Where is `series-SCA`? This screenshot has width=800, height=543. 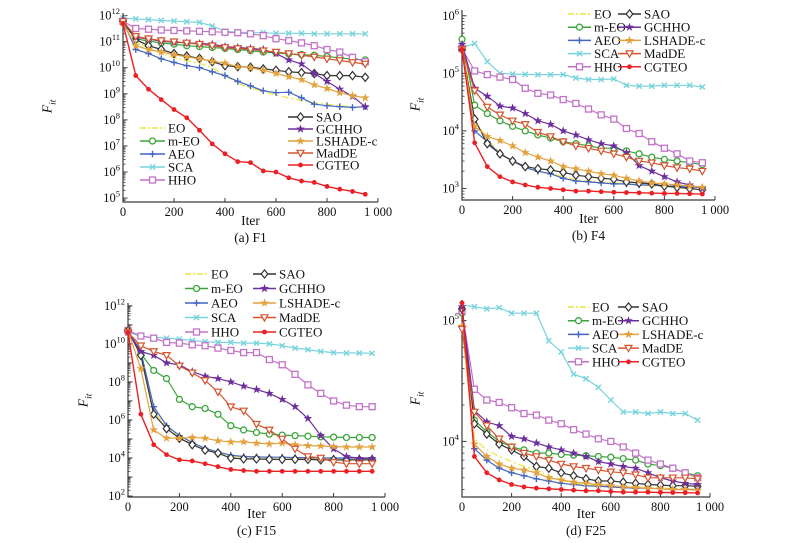 series-SCA is located at coordinates (250, 343).